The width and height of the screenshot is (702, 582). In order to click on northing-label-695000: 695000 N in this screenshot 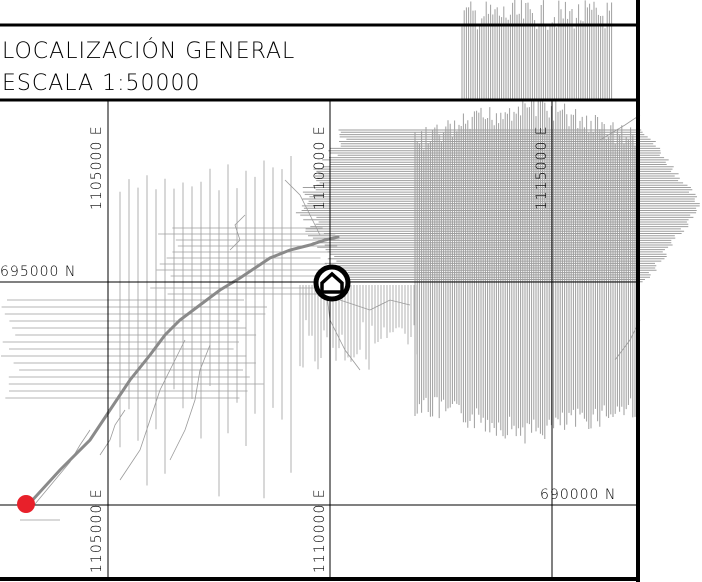, I will do `click(38, 272)`.